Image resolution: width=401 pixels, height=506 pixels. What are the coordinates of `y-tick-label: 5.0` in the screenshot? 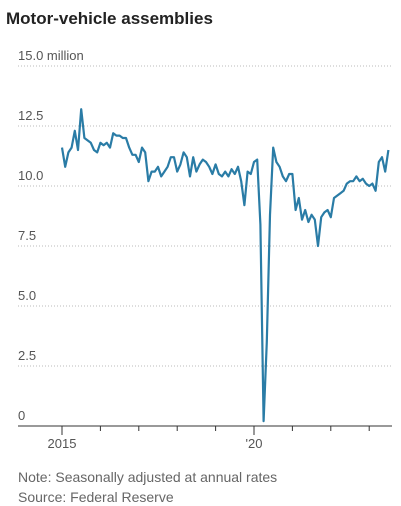 It's located at (27, 295).